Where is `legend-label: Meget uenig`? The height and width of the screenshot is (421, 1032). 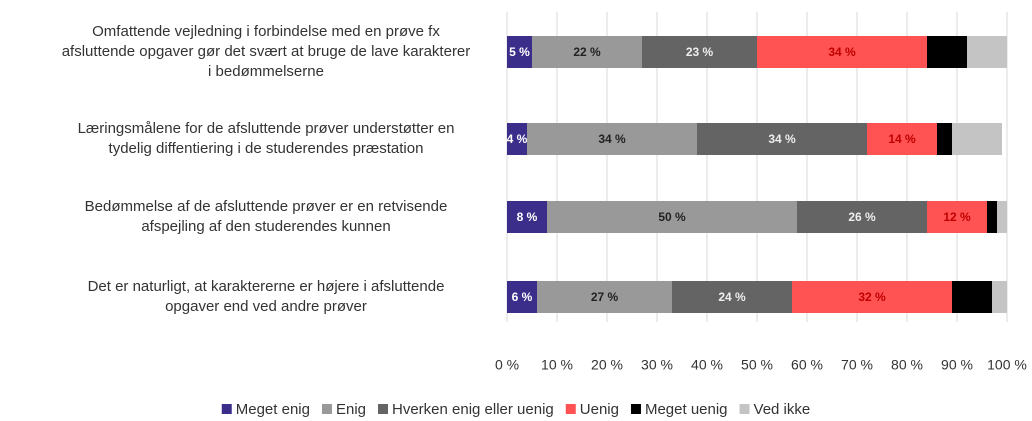 legend-label: Meget uenig is located at coordinates (686, 409).